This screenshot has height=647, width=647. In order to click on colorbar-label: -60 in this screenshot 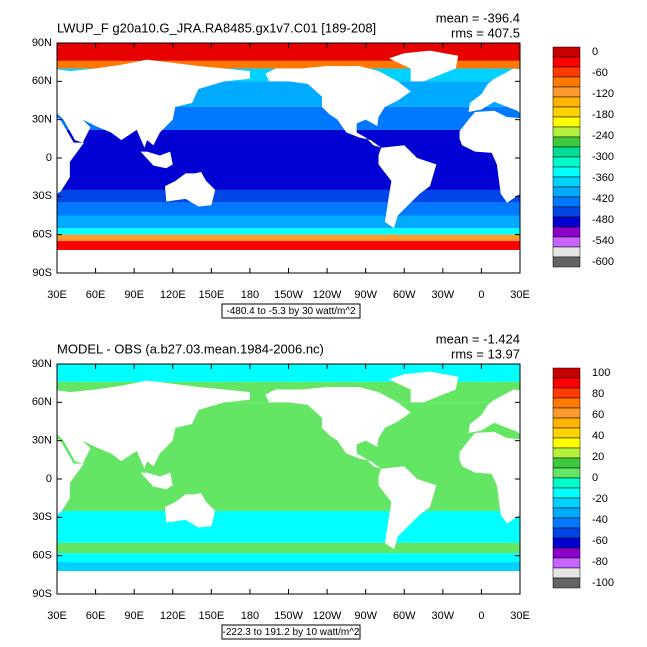, I will do `click(600, 541)`.